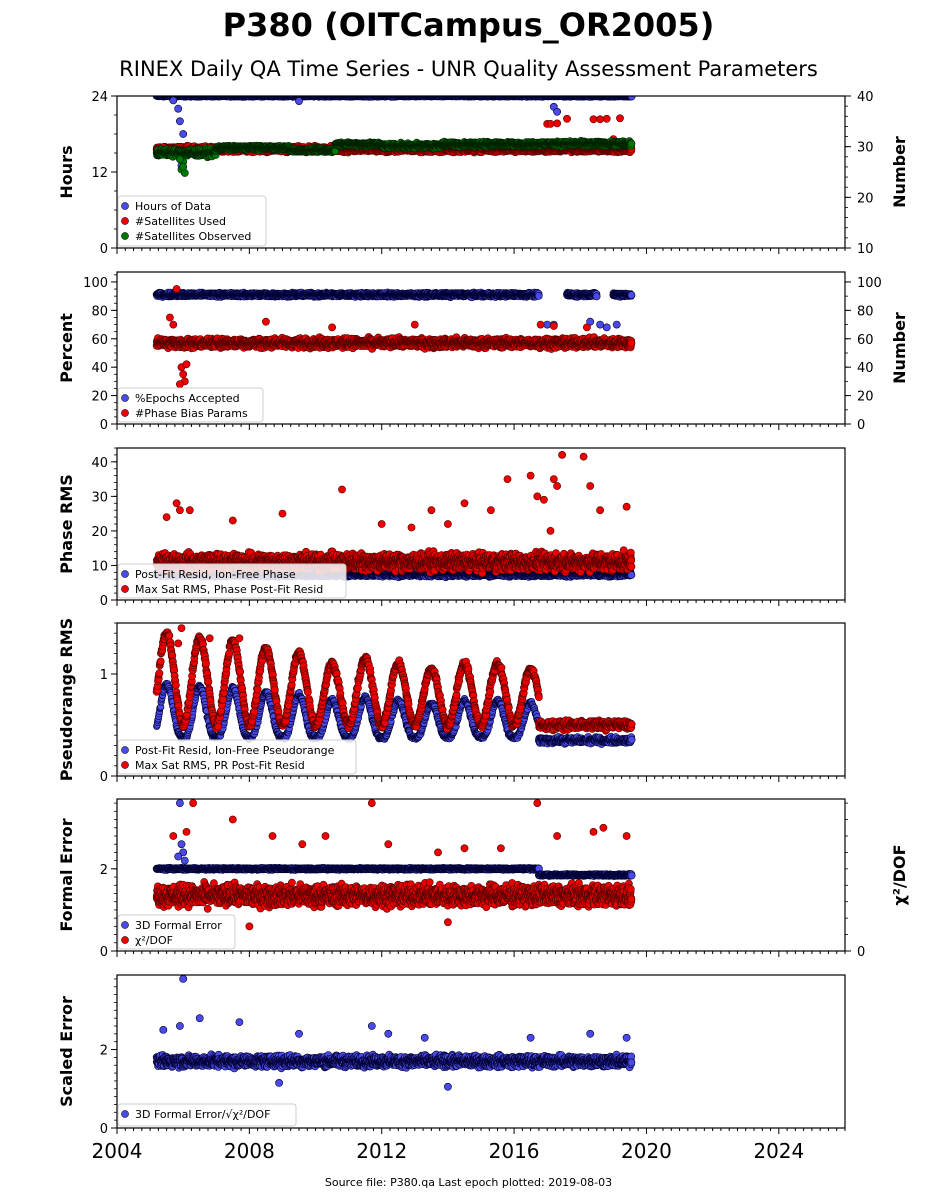 The image size is (937, 1200). Describe the element at coordinates (394, 136) in the screenshot. I see `plot-area-hours` at that location.